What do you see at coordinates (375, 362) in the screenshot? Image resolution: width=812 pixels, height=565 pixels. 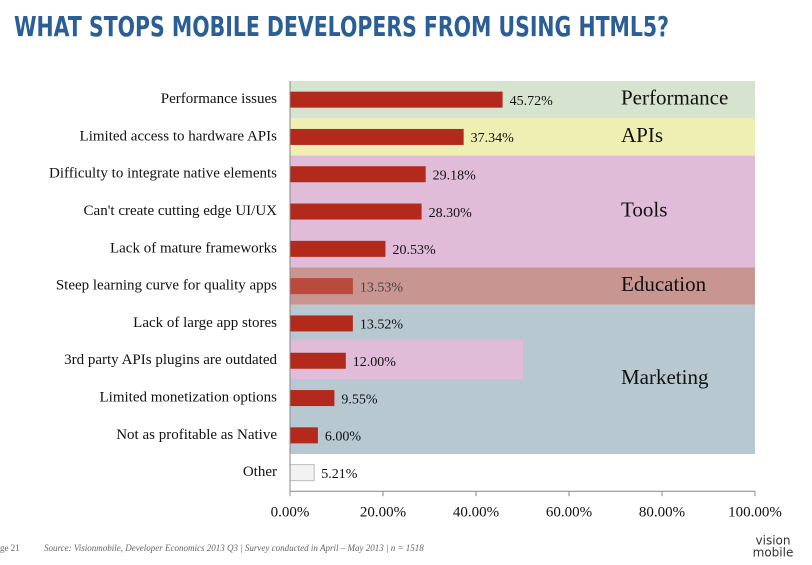 I see `value-label: 12.00%` at bounding box center [375, 362].